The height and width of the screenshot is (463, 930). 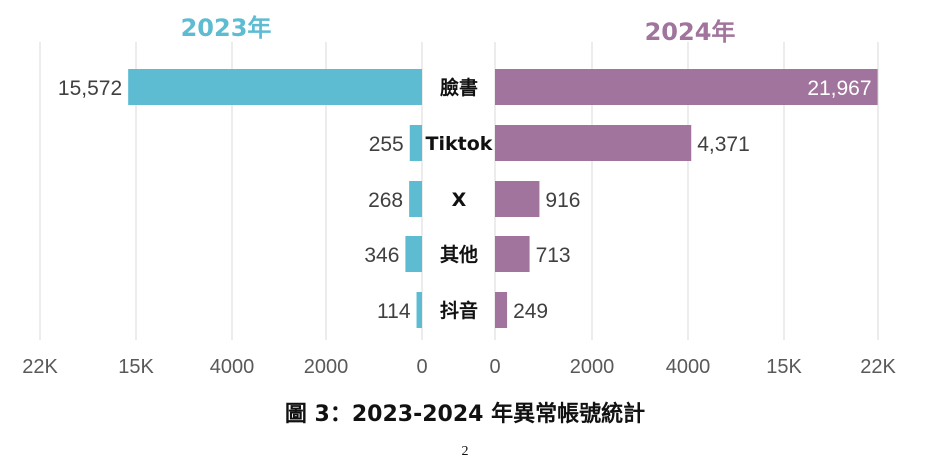 What do you see at coordinates (878, 367) in the screenshot?
I see `x-tick-label-right: 22K` at bounding box center [878, 367].